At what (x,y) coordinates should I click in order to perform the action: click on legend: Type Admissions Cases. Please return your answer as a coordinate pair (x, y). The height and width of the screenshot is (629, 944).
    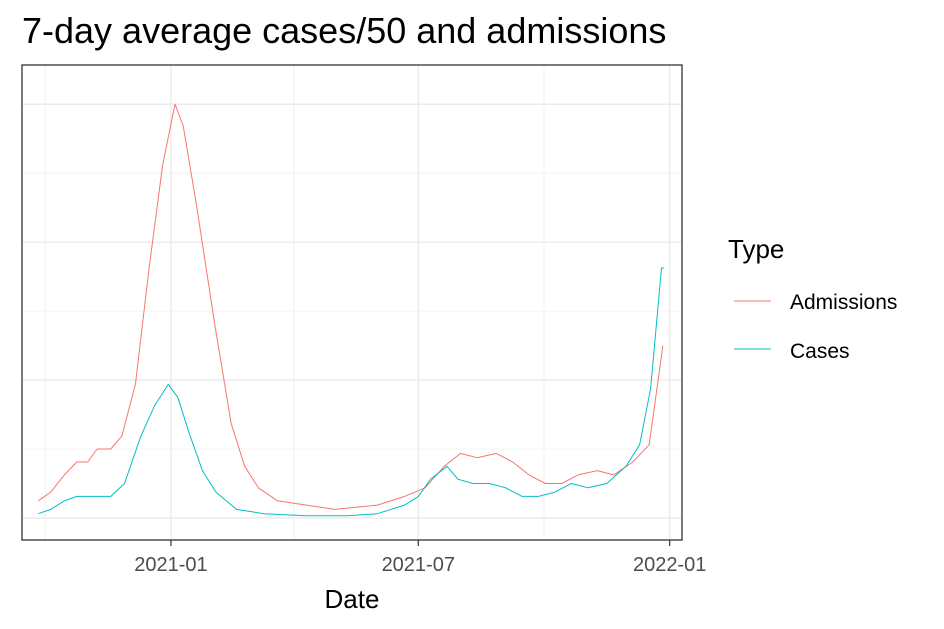
    Looking at the image, I should click on (812, 298).